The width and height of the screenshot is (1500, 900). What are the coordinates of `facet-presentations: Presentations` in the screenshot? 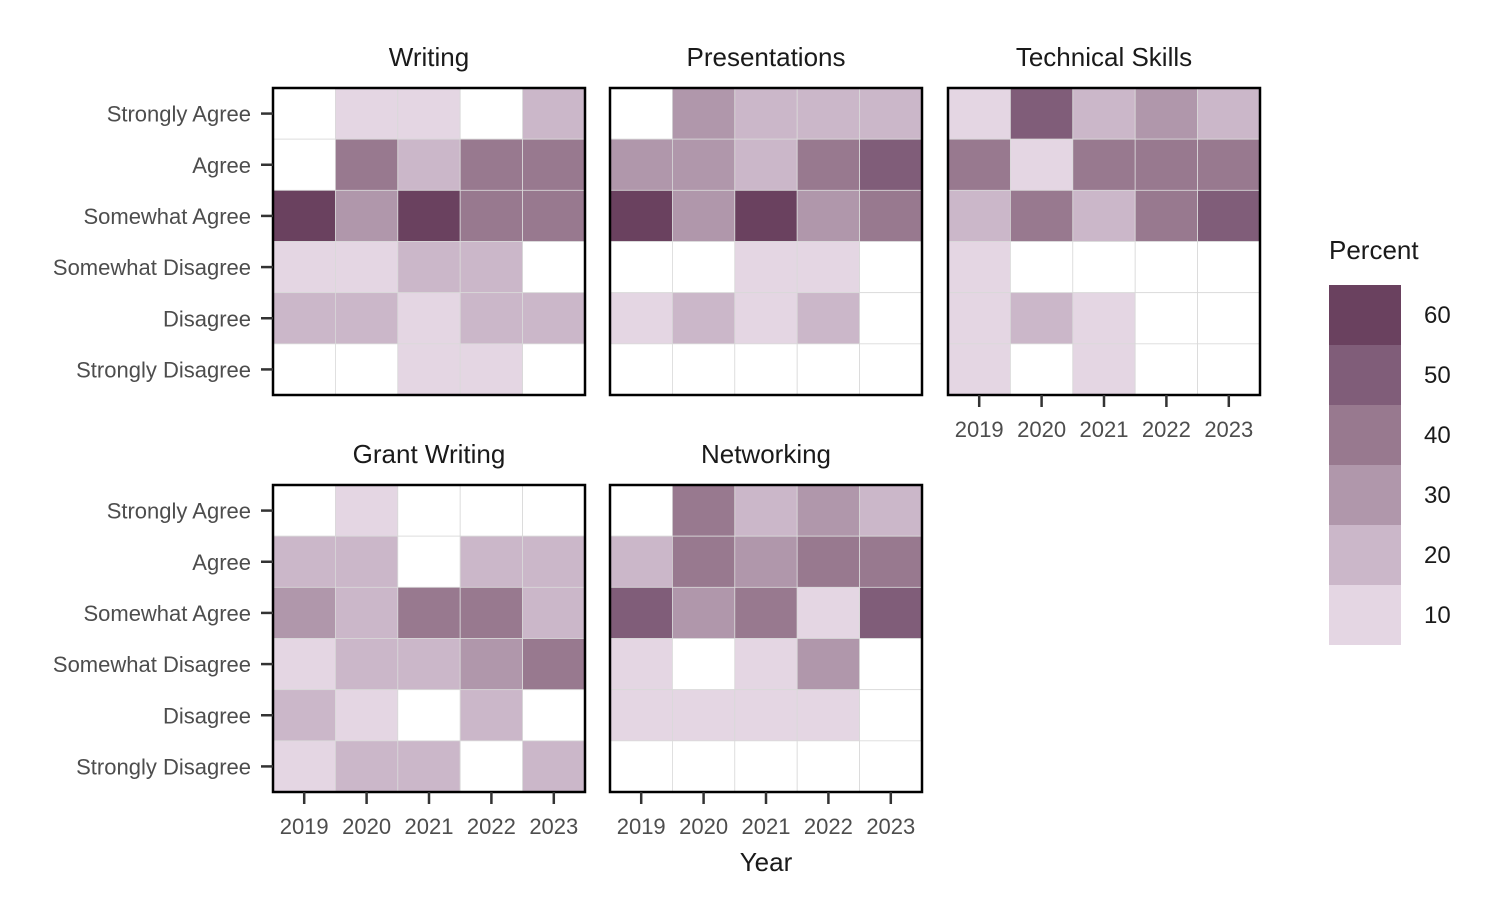 It's located at (766, 219).